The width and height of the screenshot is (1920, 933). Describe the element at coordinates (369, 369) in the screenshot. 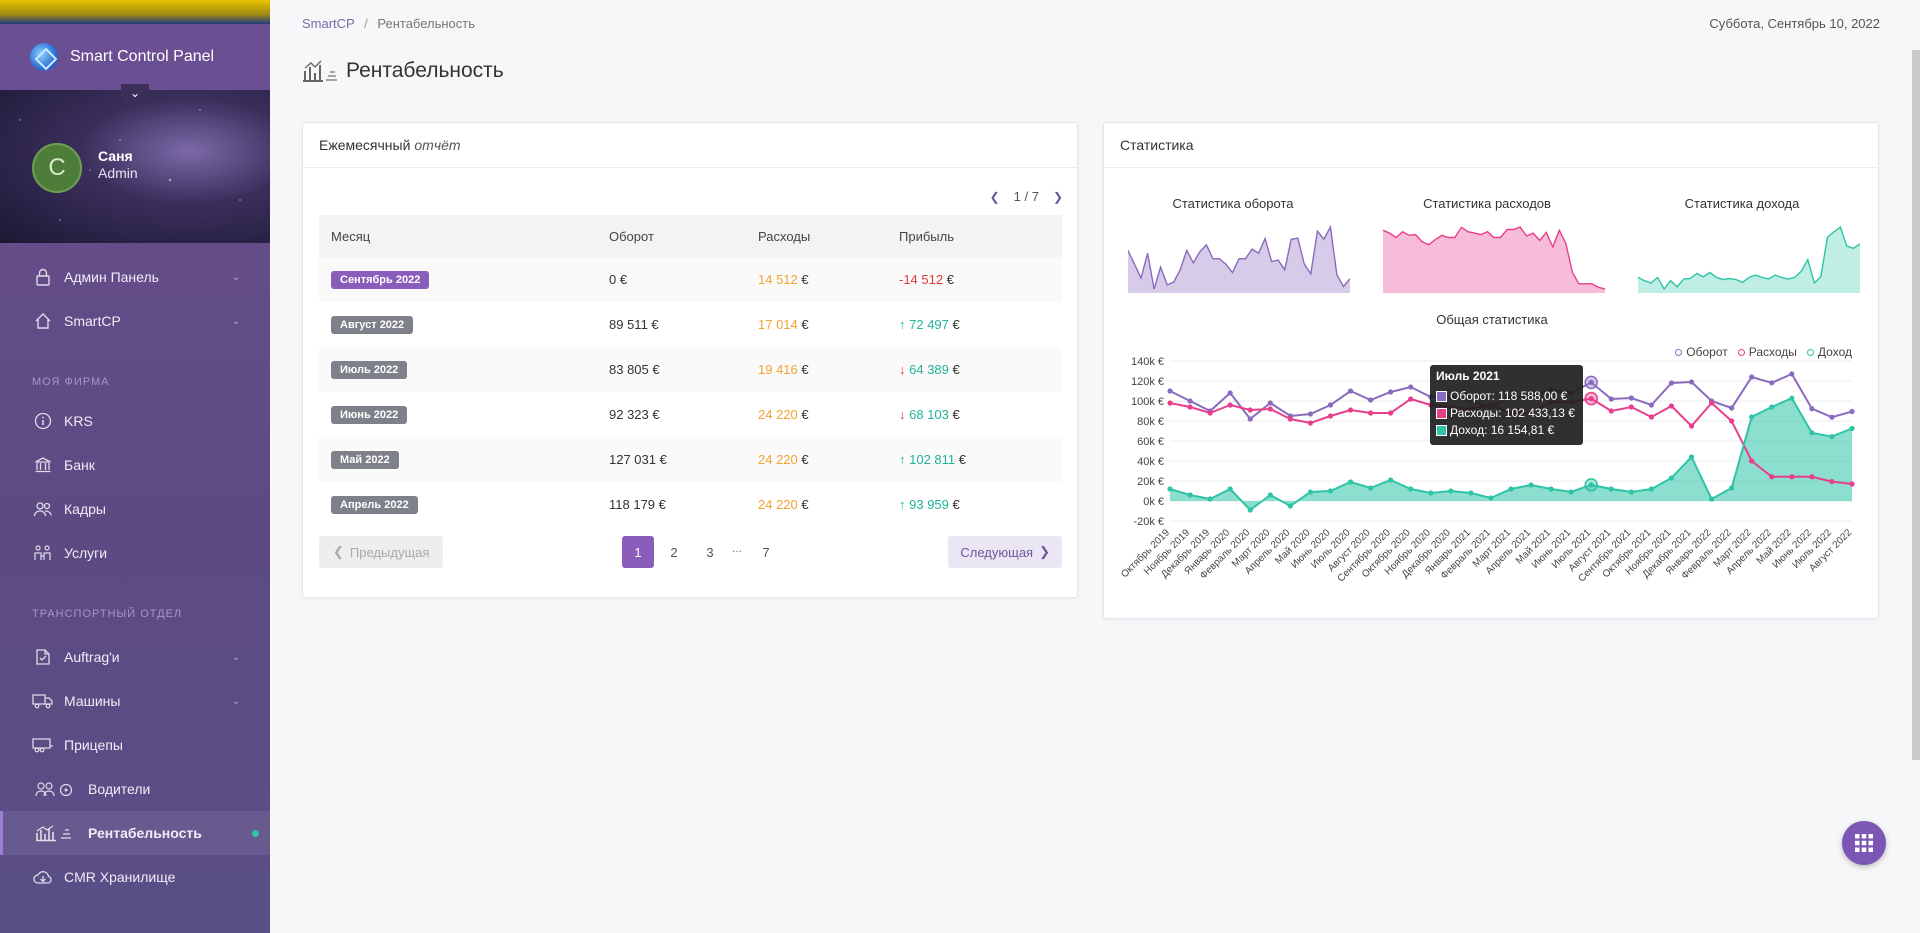

I see `month-badge: Июль 2022` at that location.